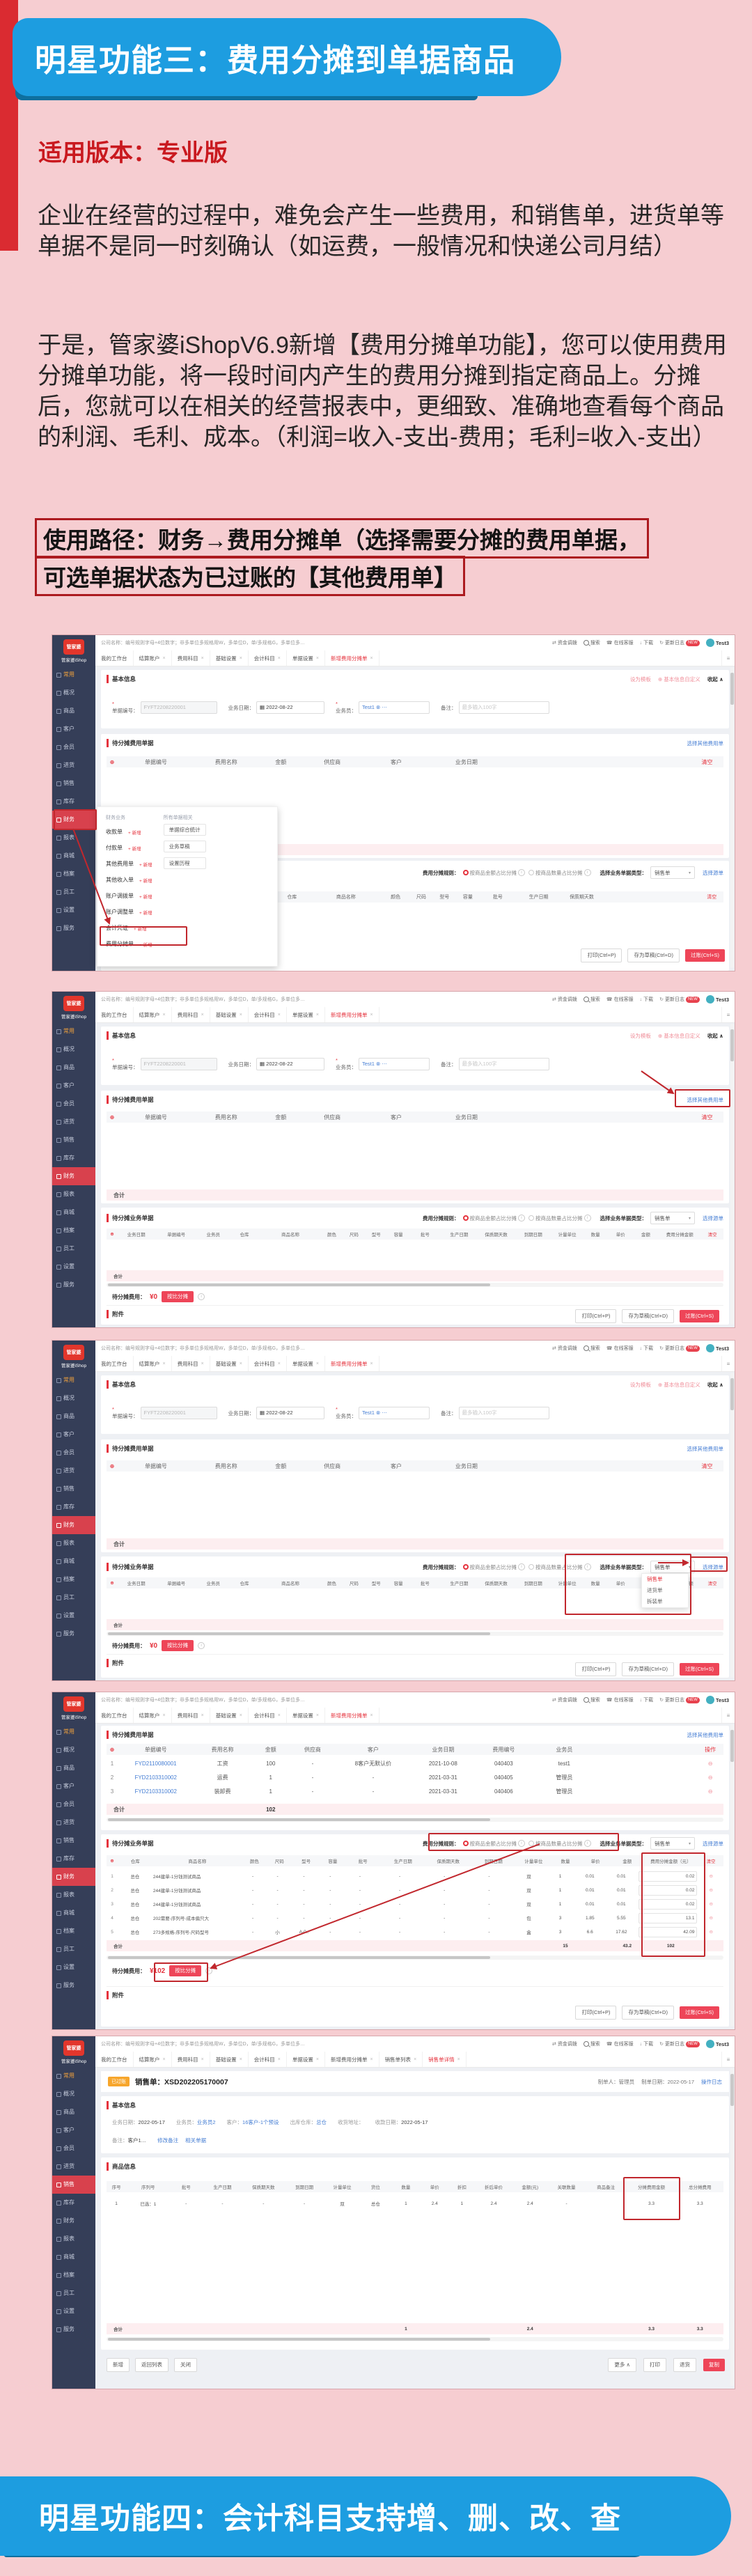 This screenshot has width=752, height=2576. Describe the element at coordinates (732, 817) in the screenshot. I see `shot-scrollbar` at that location.